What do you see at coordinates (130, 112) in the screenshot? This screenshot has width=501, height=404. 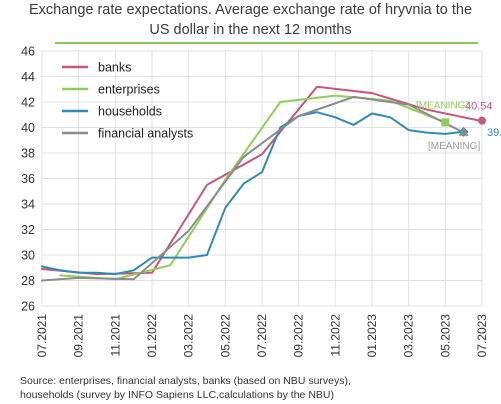 I see `legend-label-households: households` at bounding box center [130, 112].